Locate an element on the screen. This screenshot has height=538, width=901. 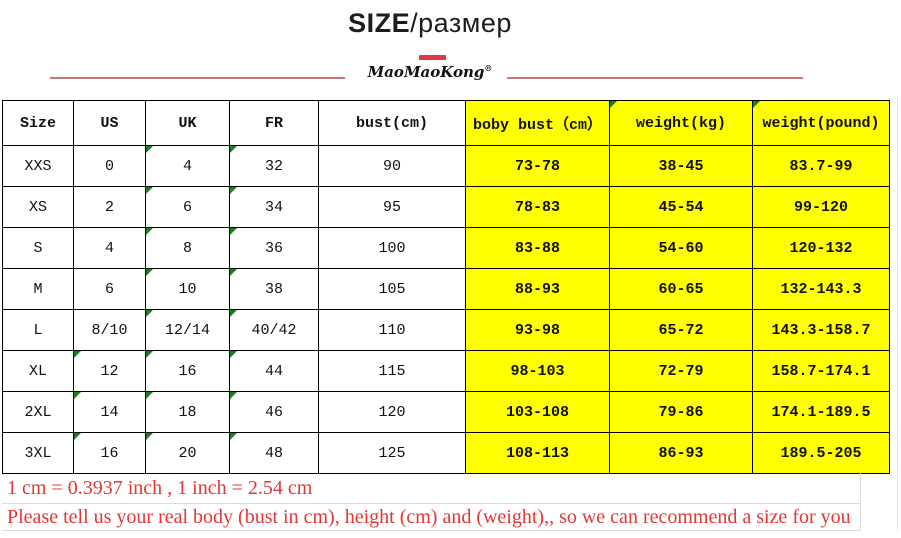
column-header: FR is located at coordinates (274, 123).